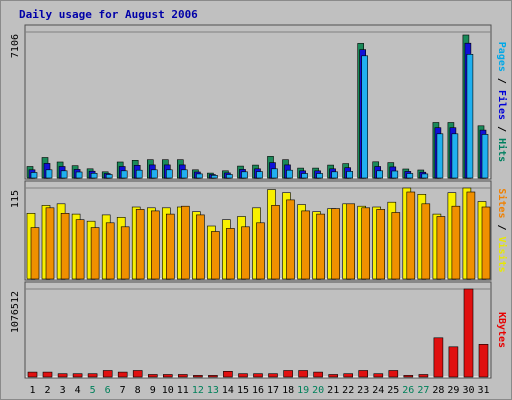 The width and height of the screenshot is (512, 400). What do you see at coordinates (378, 390) in the screenshot?
I see `x-tick-24: 24` at bounding box center [378, 390].